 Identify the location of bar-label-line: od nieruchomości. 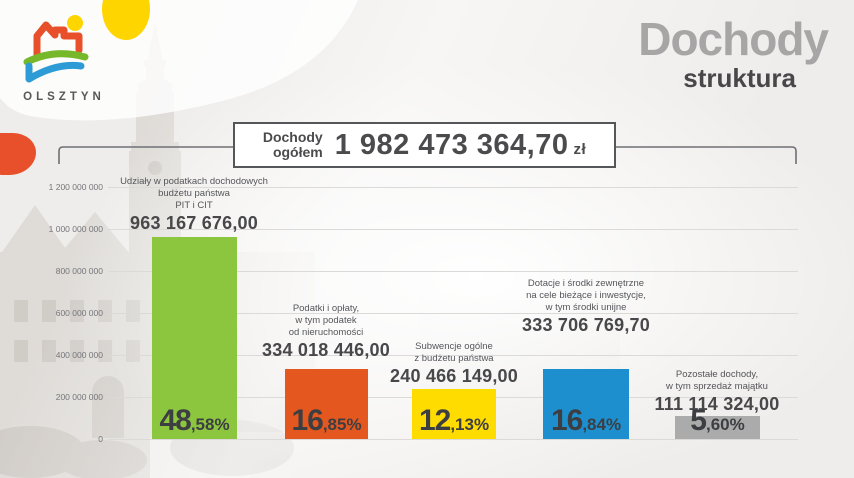
(326, 332).